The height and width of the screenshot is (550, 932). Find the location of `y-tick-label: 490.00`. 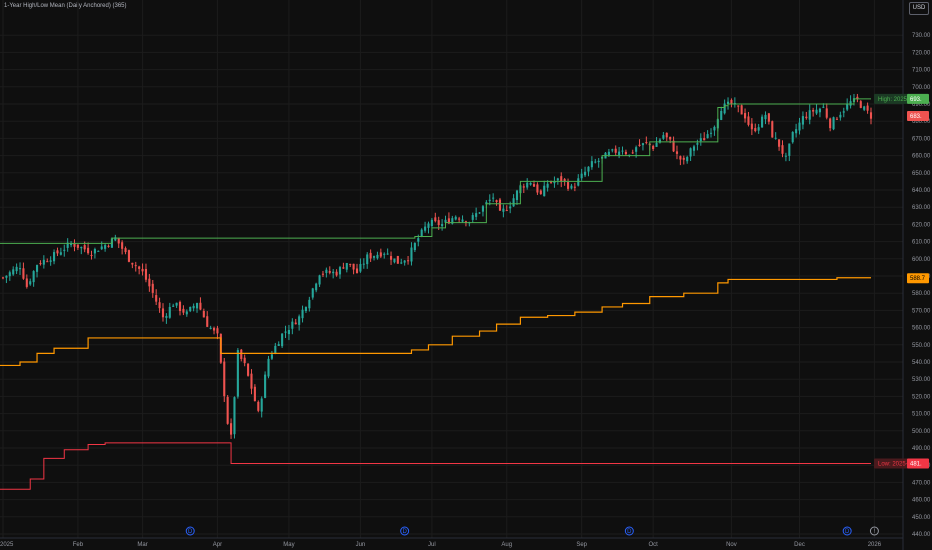

y-tick-label: 490.00 is located at coordinates (921, 449).